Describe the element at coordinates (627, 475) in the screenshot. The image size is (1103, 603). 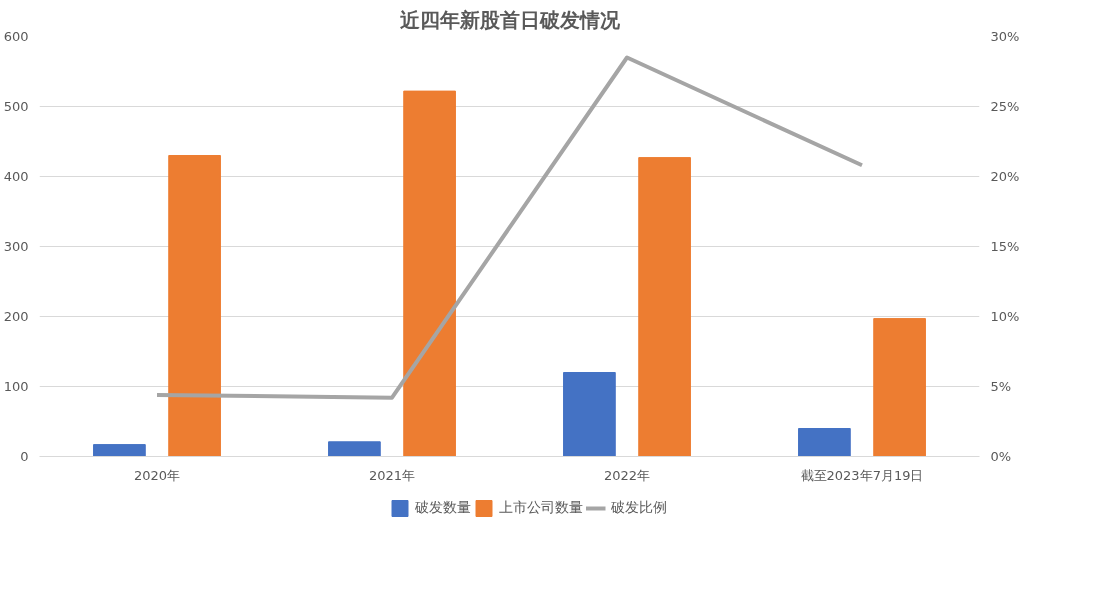
I see `x-tick-label: 2022年` at that location.